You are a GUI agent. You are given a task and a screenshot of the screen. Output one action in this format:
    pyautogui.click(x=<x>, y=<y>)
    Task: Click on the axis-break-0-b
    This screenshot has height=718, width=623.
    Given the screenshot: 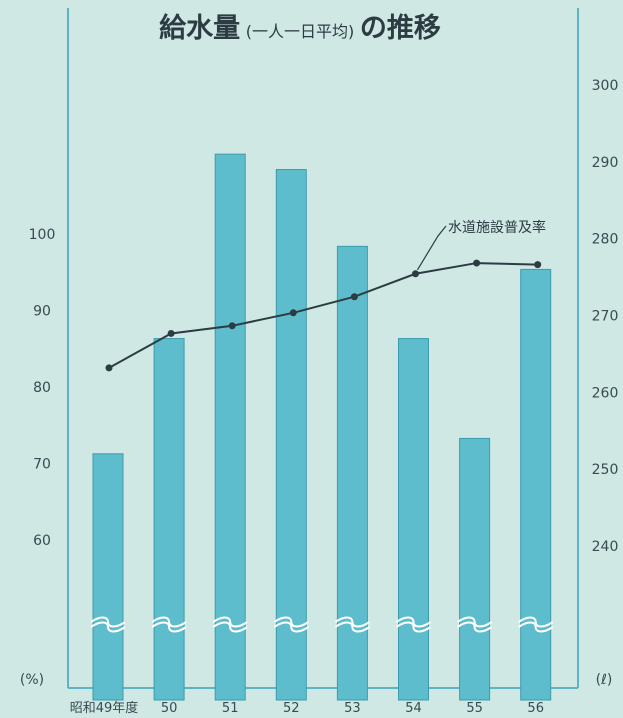 What is the action you would take?
    pyautogui.click(x=108, y=627)
    